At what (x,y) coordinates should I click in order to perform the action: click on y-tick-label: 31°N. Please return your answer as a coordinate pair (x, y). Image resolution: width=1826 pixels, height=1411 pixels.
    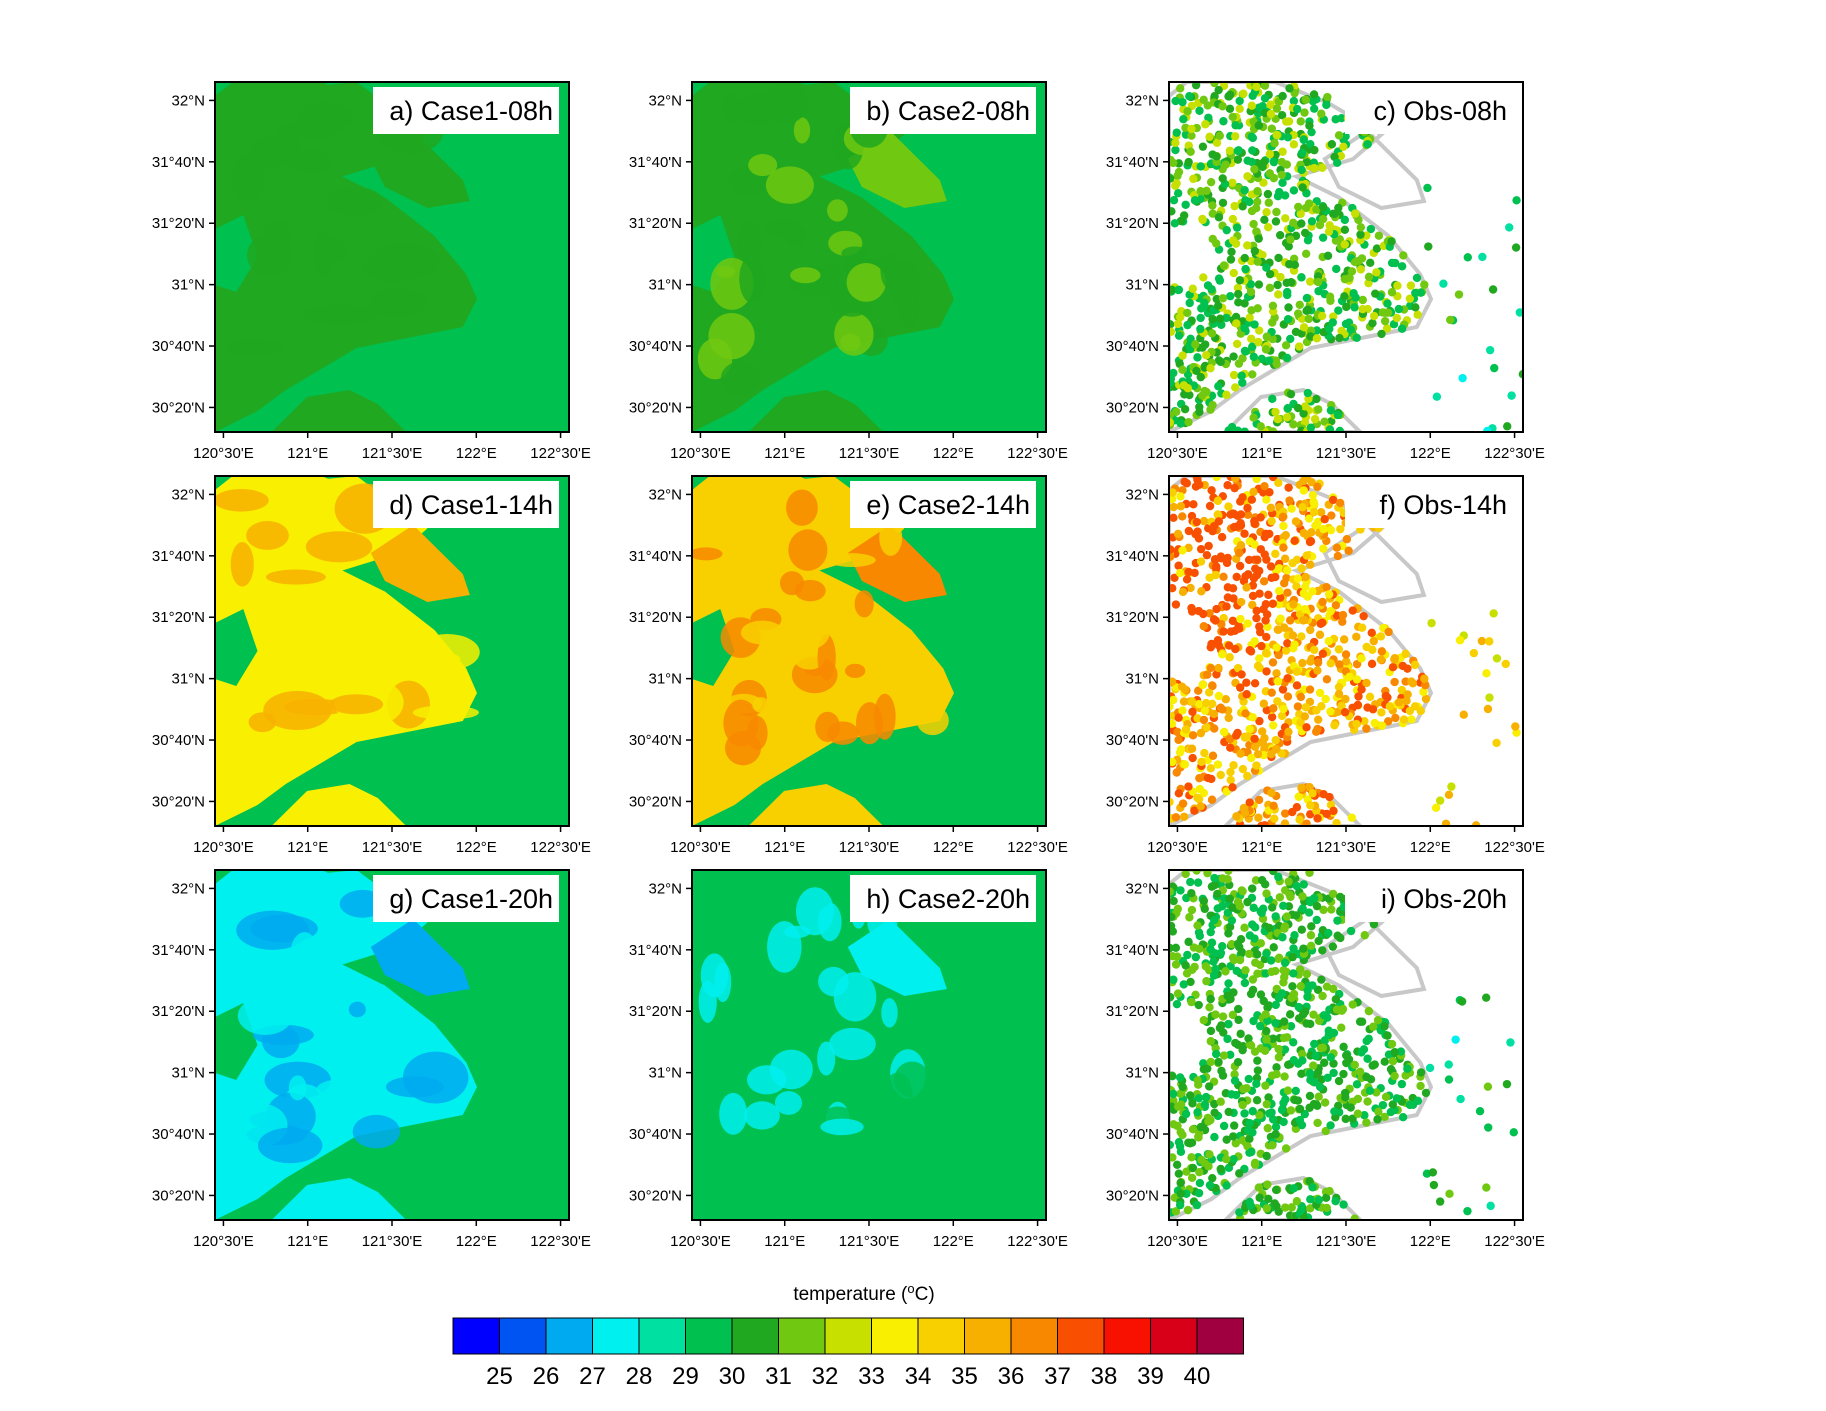
    Looking at the image, I should click on (1142, 679).